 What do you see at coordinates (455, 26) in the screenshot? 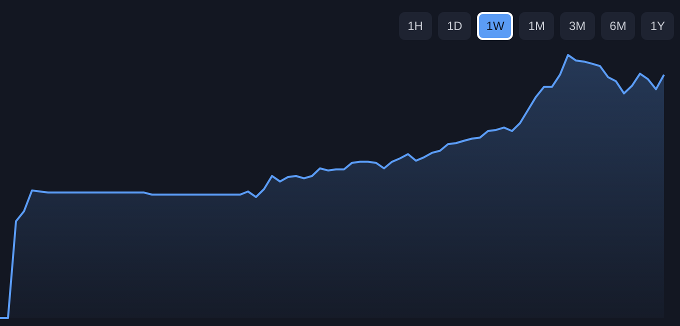
I see `text: 1D` at bounding box center [455, 26].